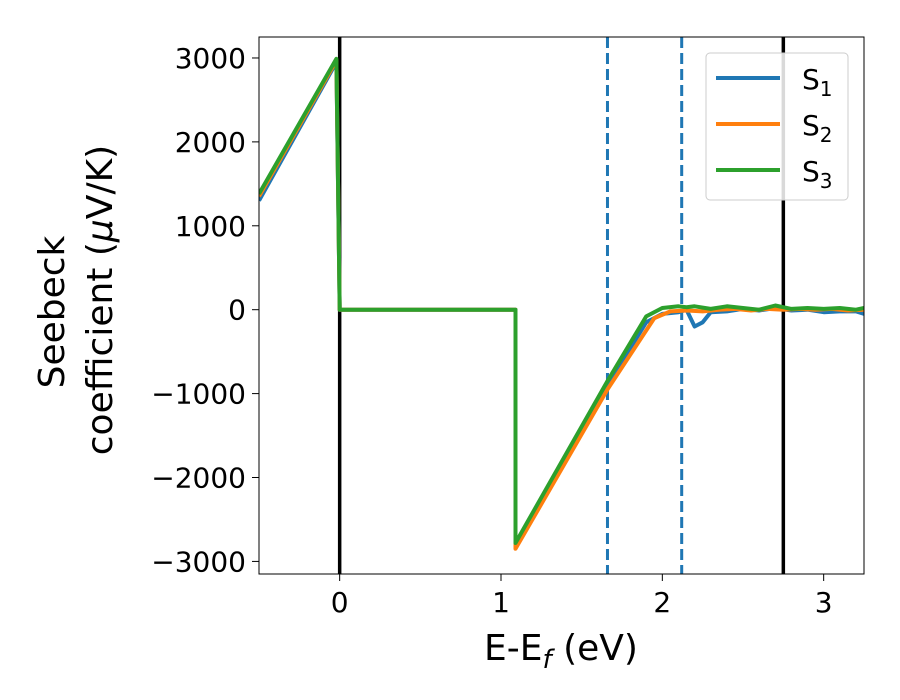  Describe the element at coordinates (52, 311) in the screenshot. I see `y-axis-label-line1: Seebeck` at that location.